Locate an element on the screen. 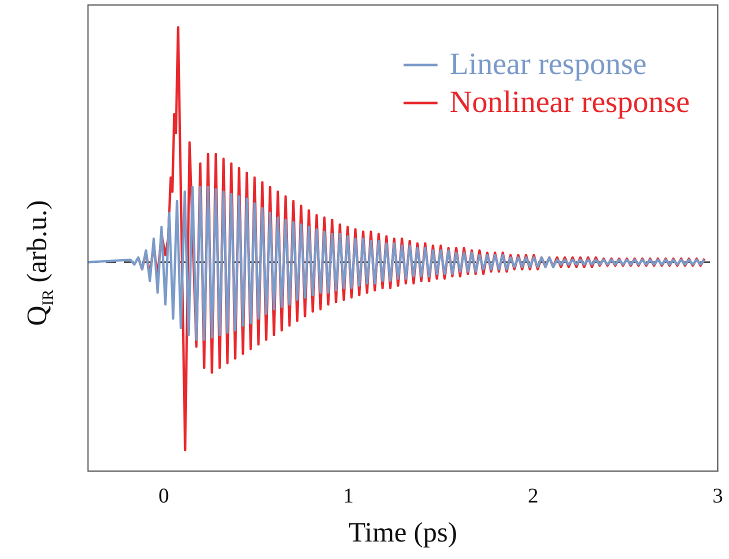 This screenshot has width=729, height=559. legend-label: Linear response is located at coordinates (548, 64).